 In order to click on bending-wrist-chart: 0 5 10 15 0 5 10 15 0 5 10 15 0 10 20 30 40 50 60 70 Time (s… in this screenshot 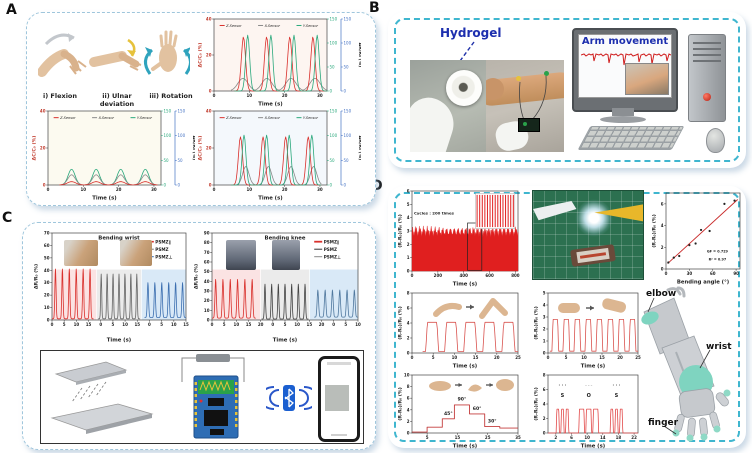, I will do `click(111, 287)`.